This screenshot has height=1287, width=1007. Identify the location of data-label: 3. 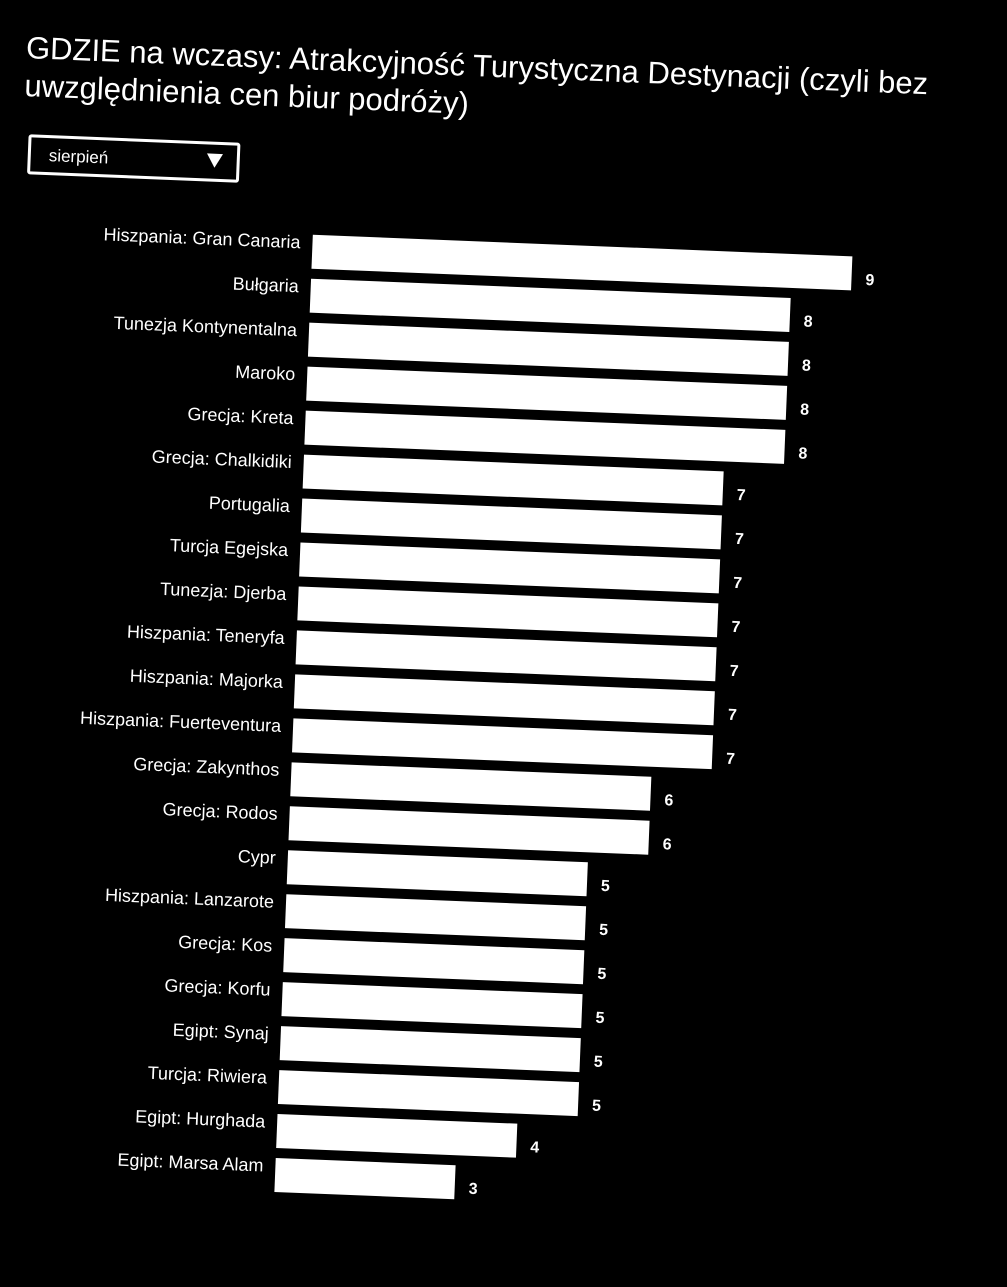
(473, 1189).